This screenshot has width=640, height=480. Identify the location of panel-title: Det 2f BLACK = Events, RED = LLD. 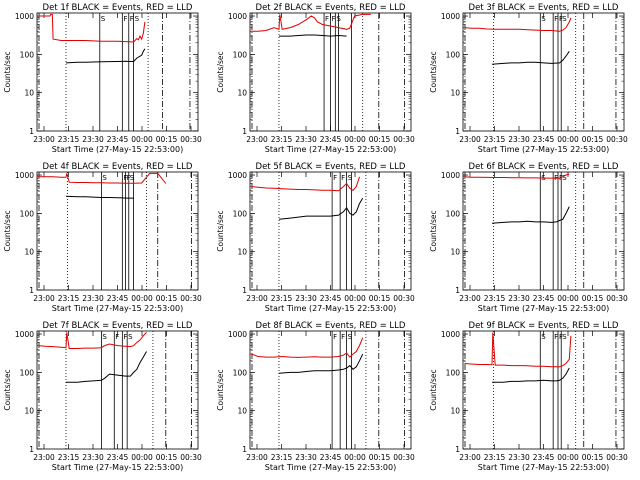
(331, 8).